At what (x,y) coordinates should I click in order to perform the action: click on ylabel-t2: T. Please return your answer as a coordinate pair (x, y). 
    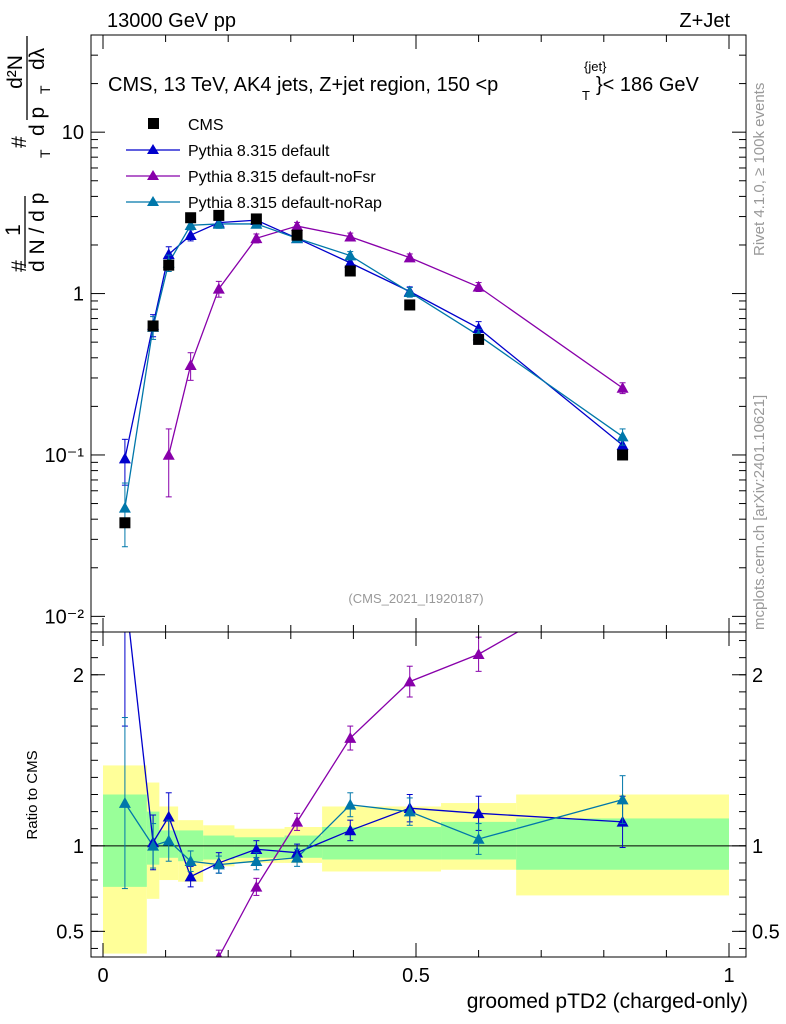
    Looking at the image, I should click on (45, 89).